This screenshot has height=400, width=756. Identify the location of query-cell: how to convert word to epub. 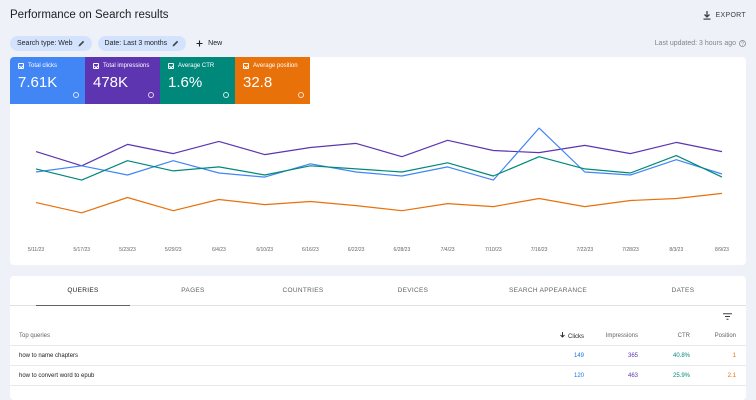
(57, 375).